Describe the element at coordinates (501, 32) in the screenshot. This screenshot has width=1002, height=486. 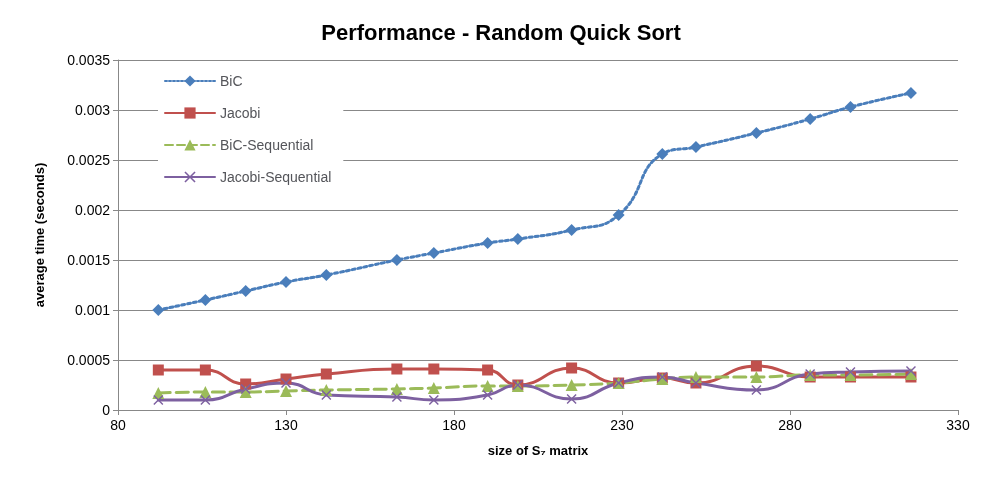
I see `chart-title: Performance - Random Quick Sort` at that location.